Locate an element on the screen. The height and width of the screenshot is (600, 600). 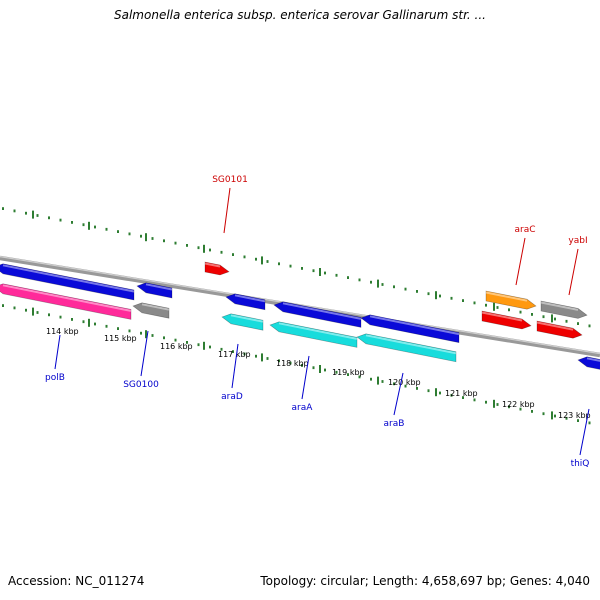
yabi-label: yabI is located at coordinates (577, 241).